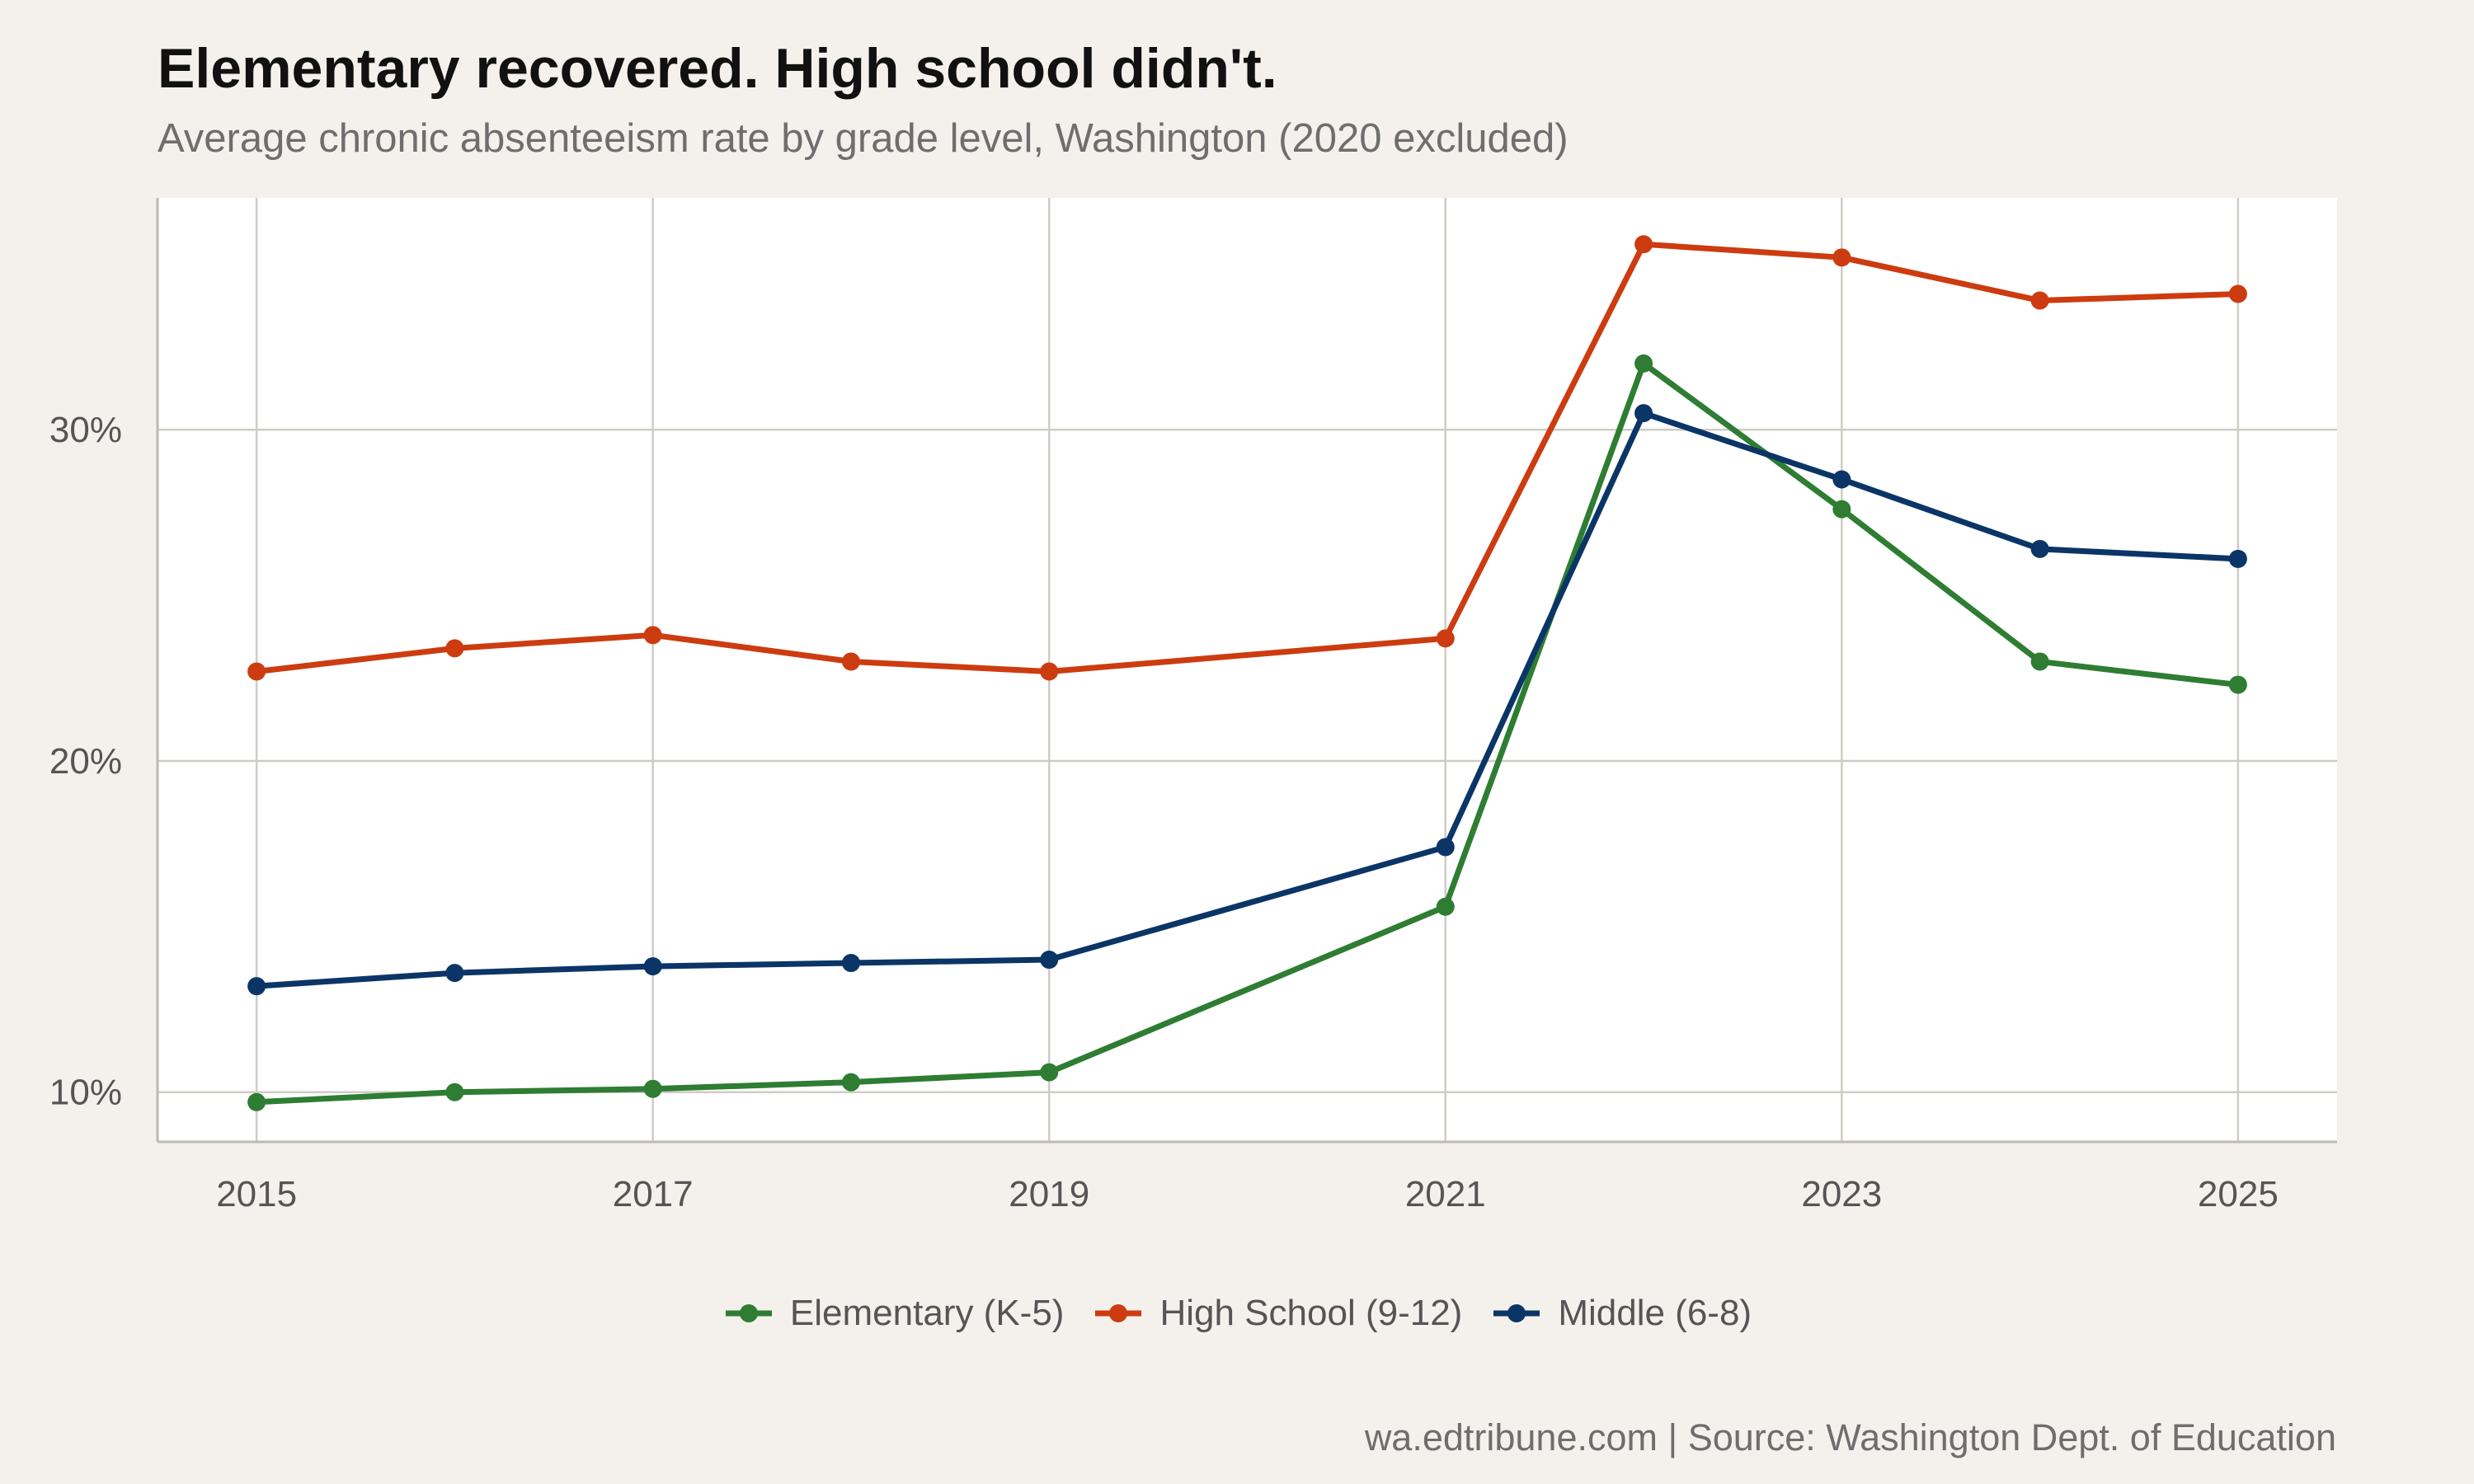  I want to click on x-tick-label: 2019, so click(1049, 1194).